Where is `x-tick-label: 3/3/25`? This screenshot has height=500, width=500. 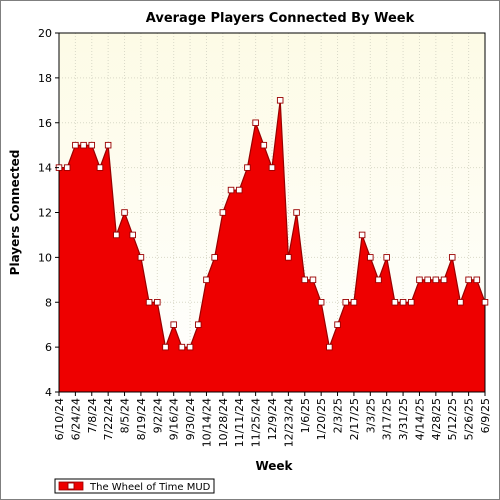 x-tick-label: 3/3/25 is located at coordinates (370, 415).